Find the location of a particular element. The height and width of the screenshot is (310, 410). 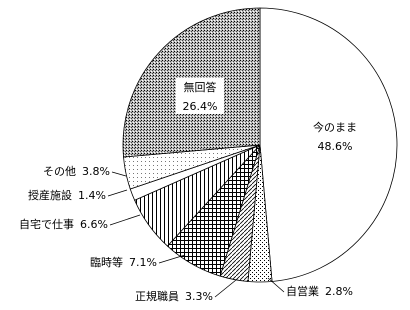

category-label: 自宅で仕事 is located at coordinates (46, 224).